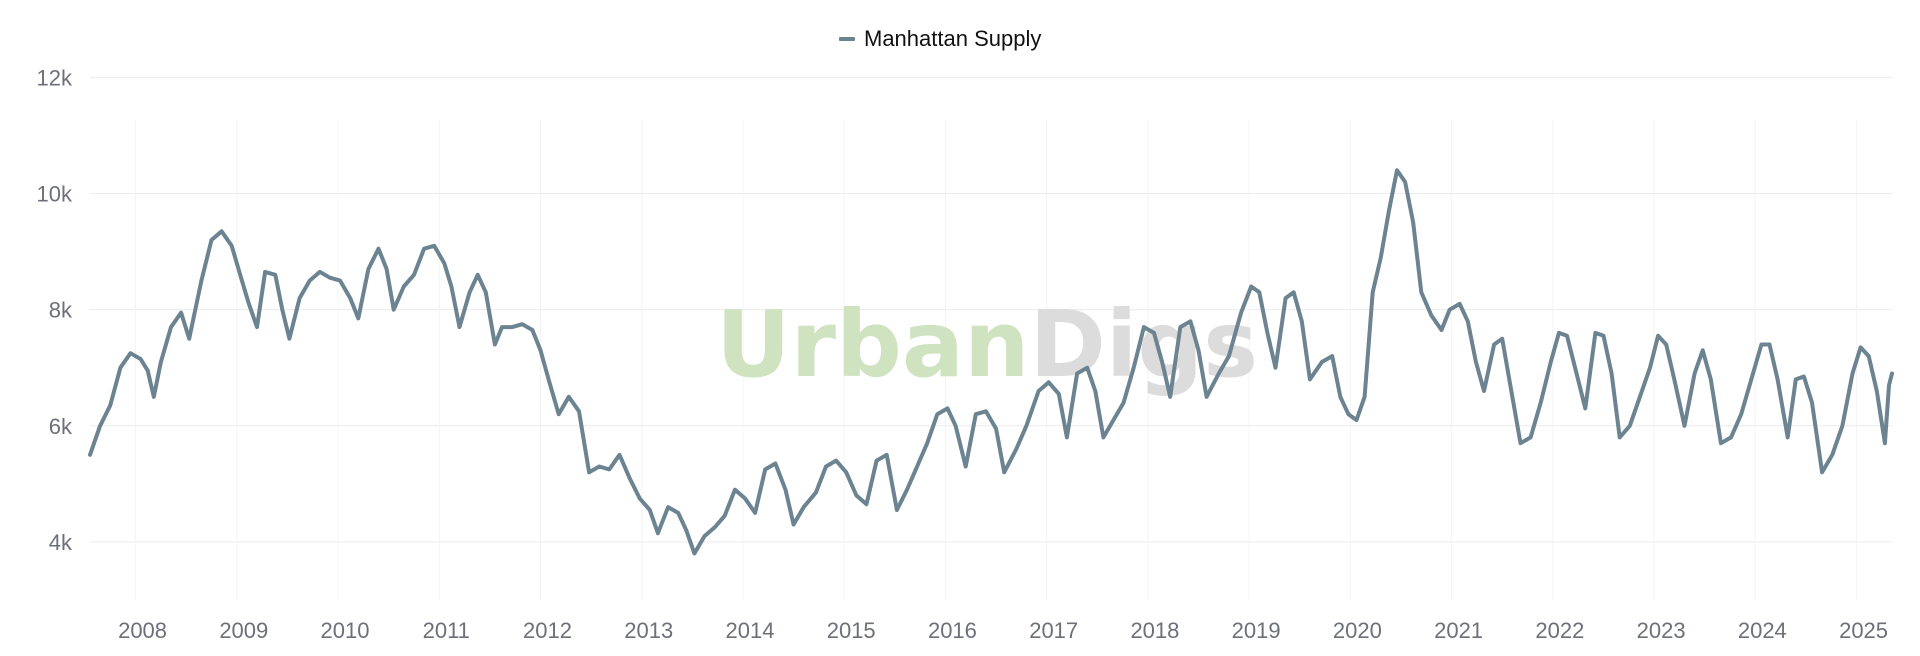  What do you see at coordinates (55, 194) in the screenshot?
I see `y-tick-label: 10k` at bounding box center [55, 194].